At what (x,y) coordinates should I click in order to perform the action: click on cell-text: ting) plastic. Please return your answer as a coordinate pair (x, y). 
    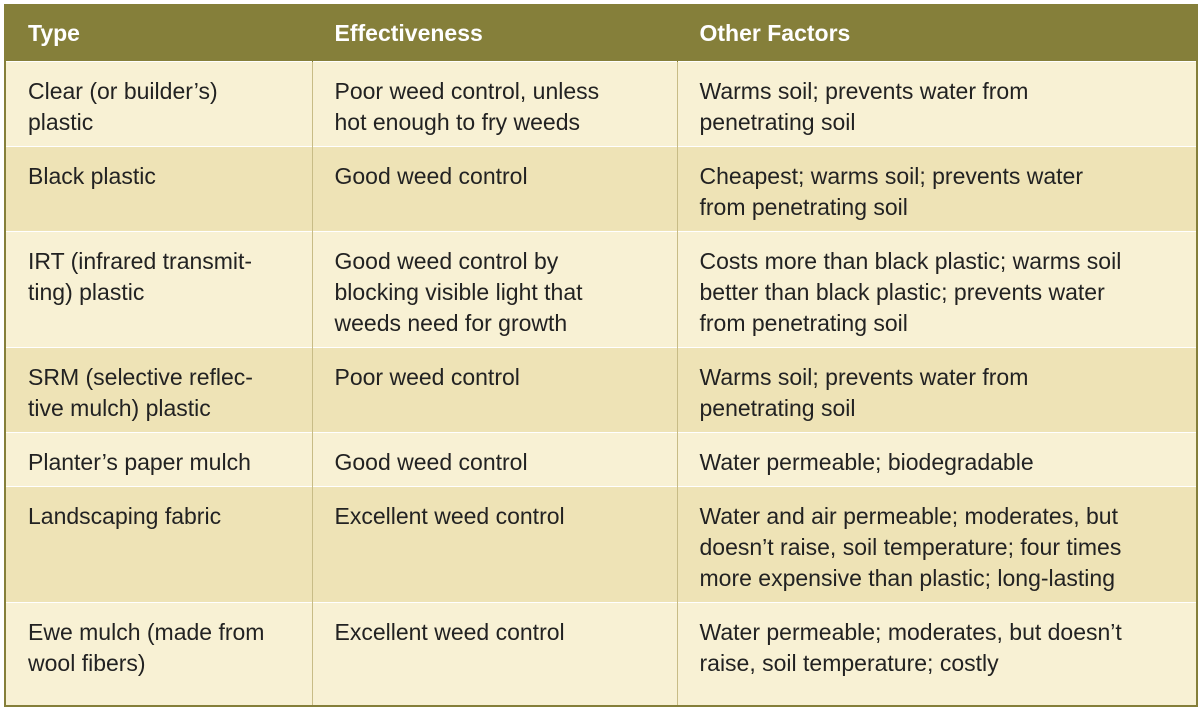
    Looking at the image, I should click on (86, 292).